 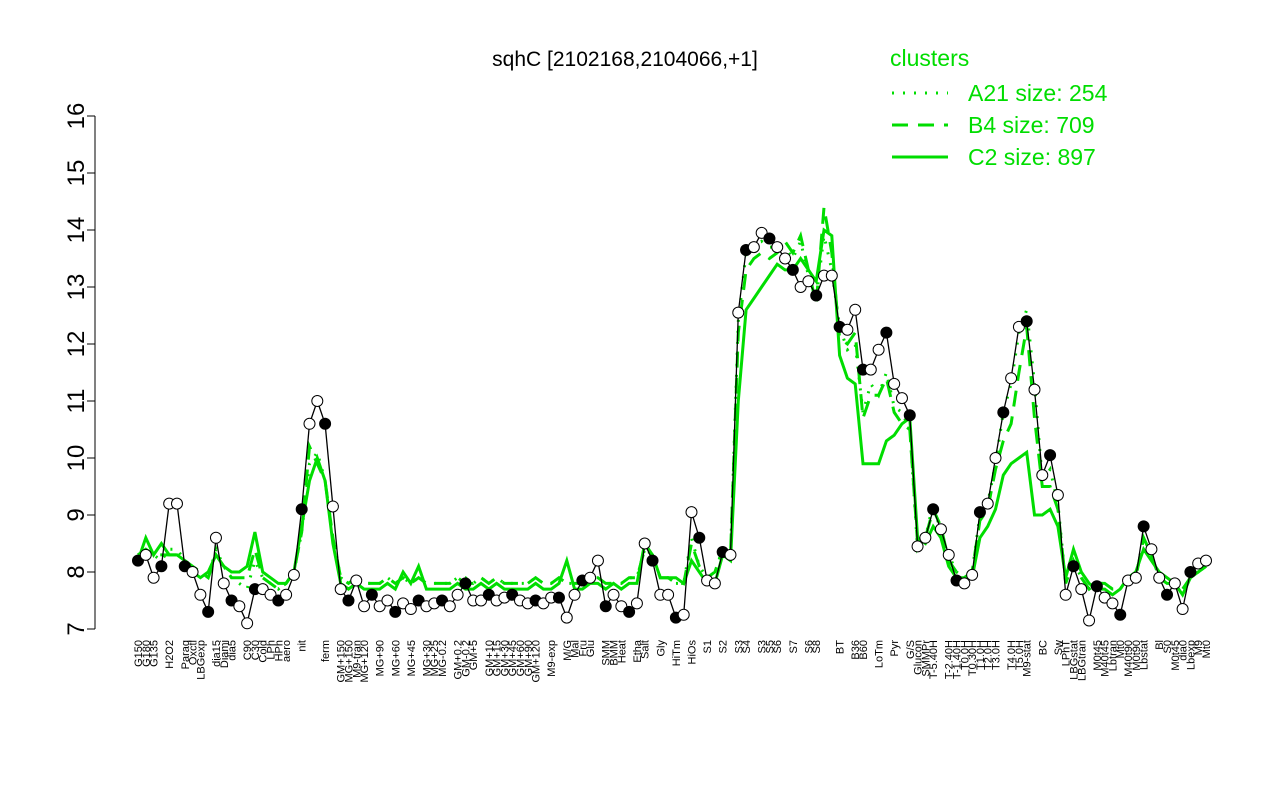 What do you see at coordinates (981, 655) in the screenshot?
I see `x-tick-label: T1.0H` at bounding box center [981, 655].